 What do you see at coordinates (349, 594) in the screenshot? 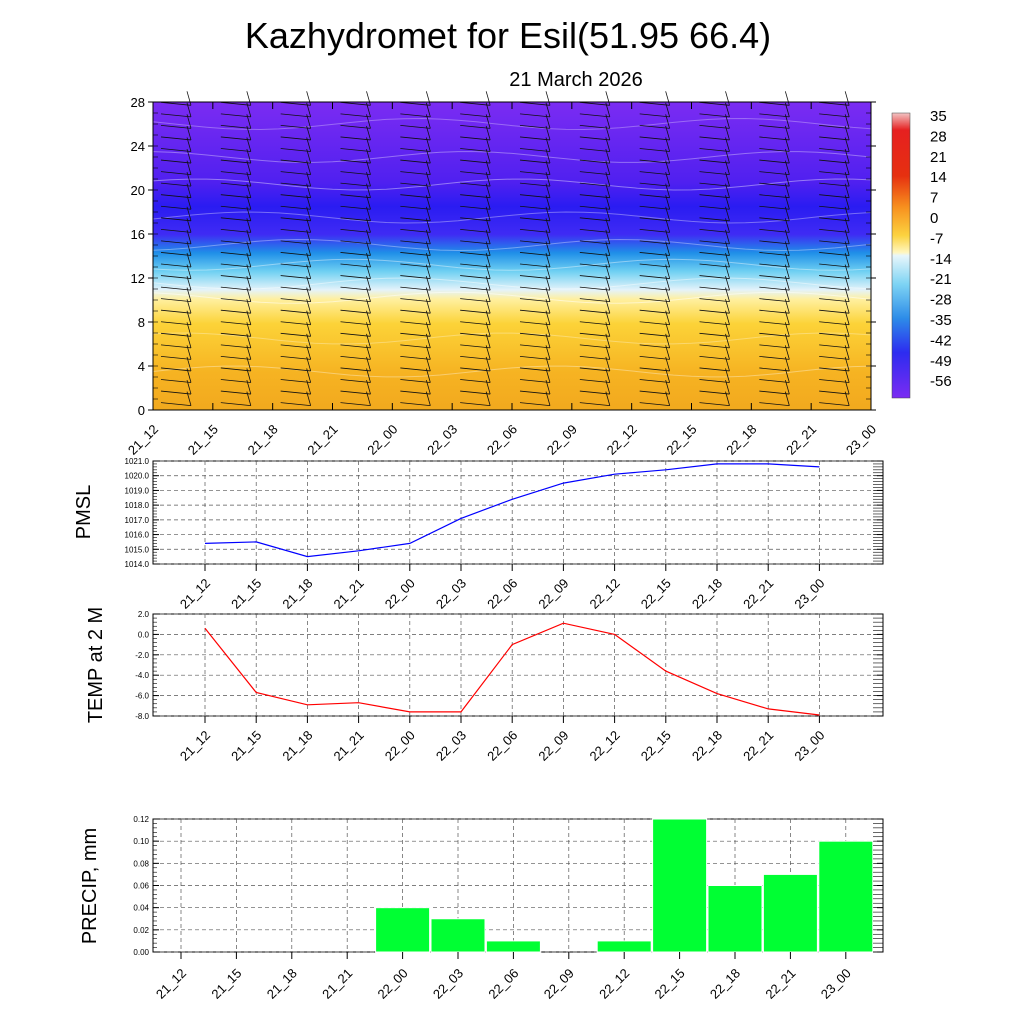
I see `x-tick-label: 21_21` at bounding box center [349, 594].